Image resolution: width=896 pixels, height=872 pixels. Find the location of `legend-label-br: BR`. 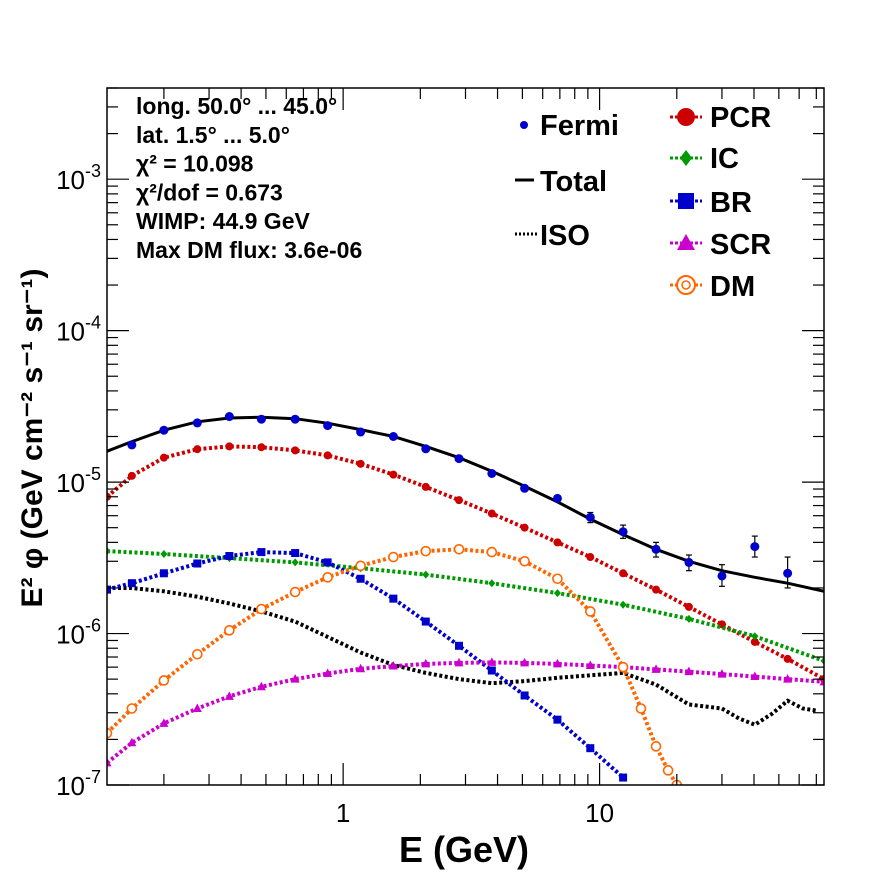

legend-label-br: BR is located at coordinates (731, 203).